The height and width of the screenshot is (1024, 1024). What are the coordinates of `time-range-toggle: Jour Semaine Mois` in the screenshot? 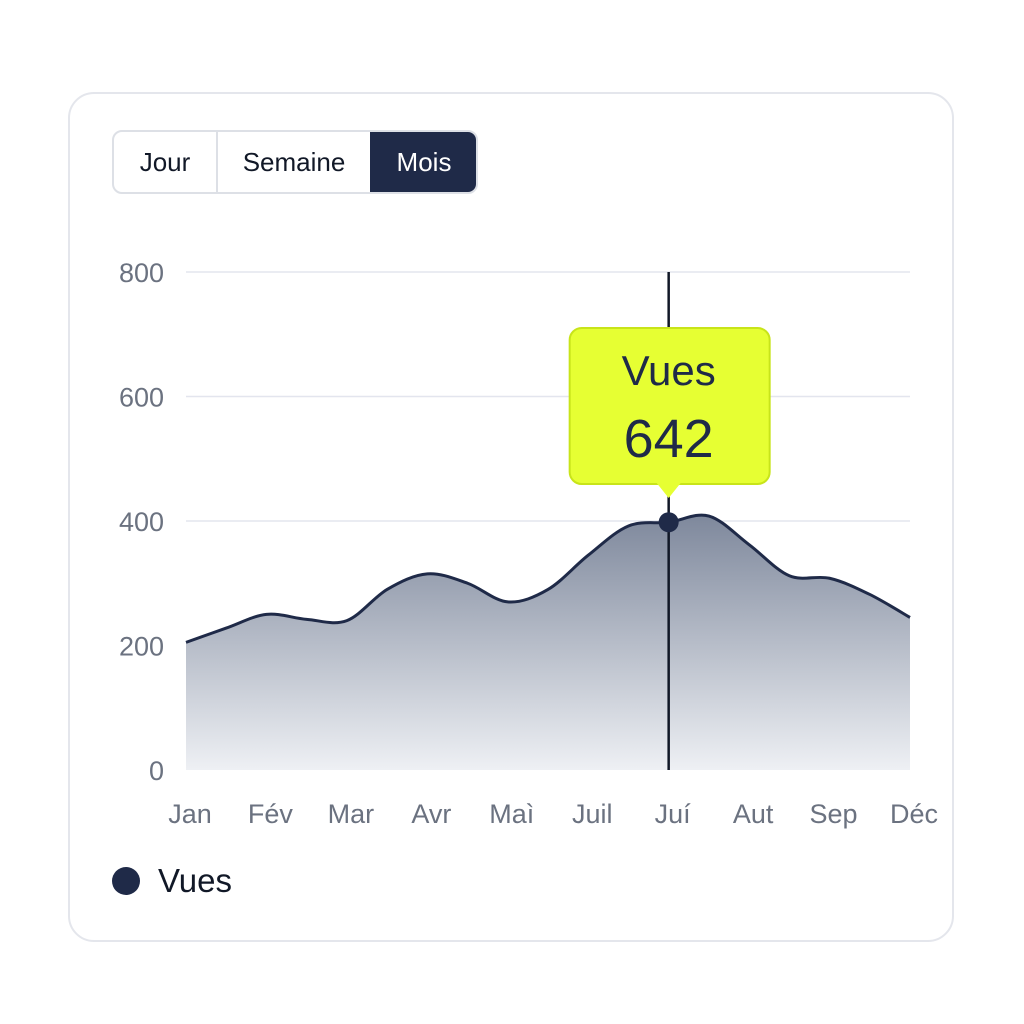 It's located at (295, 162).